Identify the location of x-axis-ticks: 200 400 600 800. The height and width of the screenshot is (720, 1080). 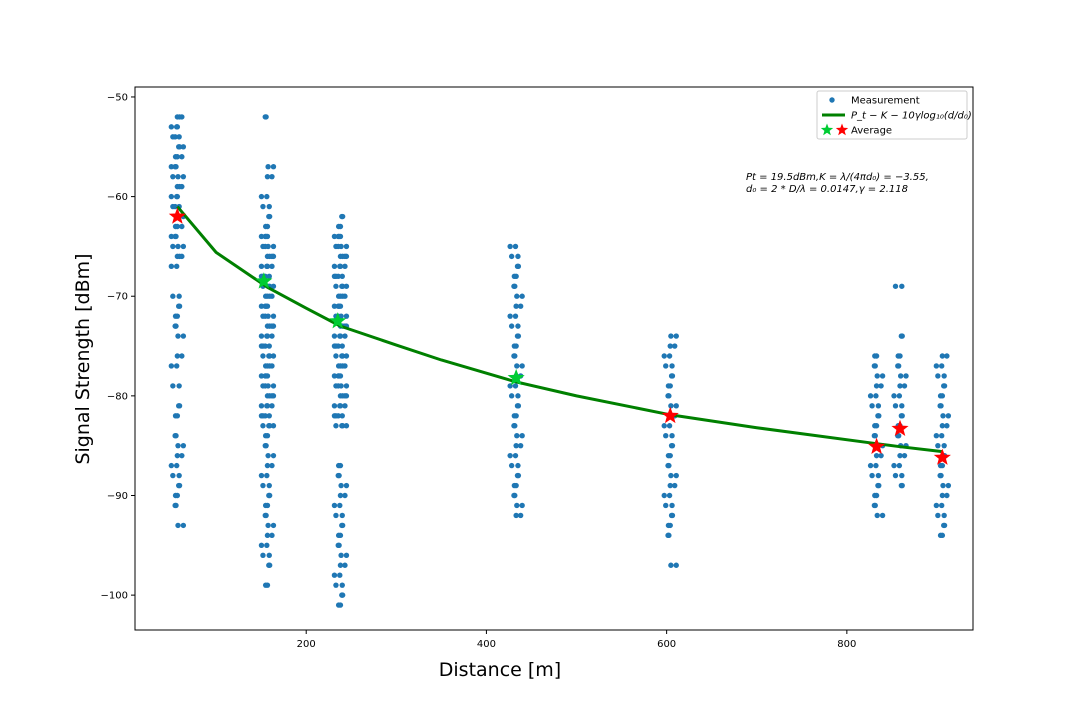
(576, 640).